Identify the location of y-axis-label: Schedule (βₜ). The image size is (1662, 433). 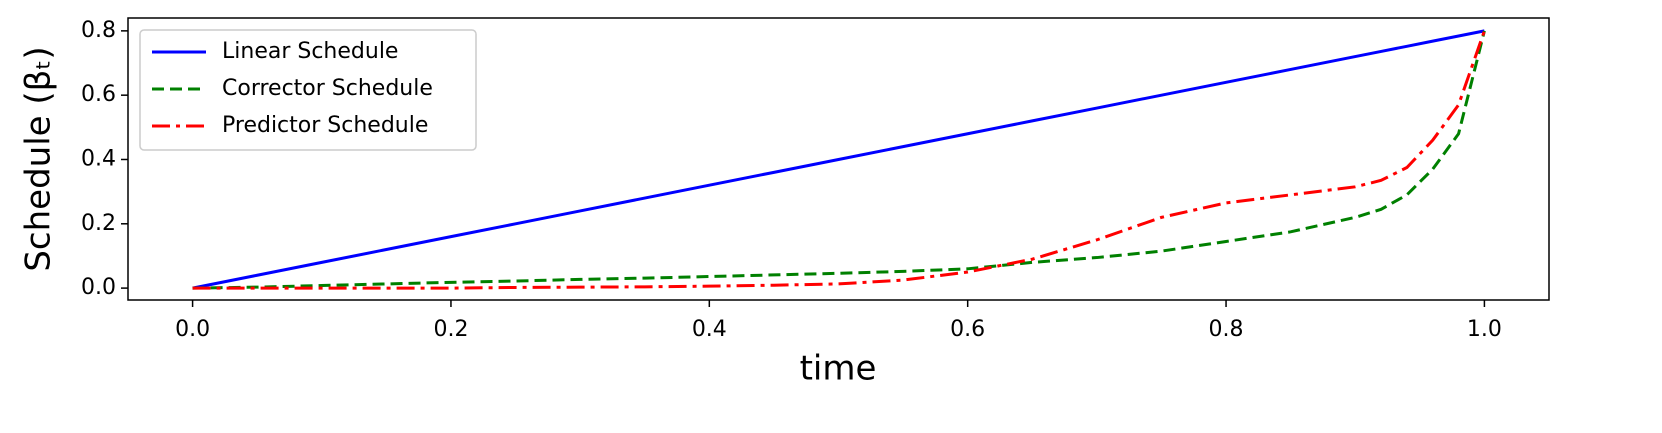
(39, 158).